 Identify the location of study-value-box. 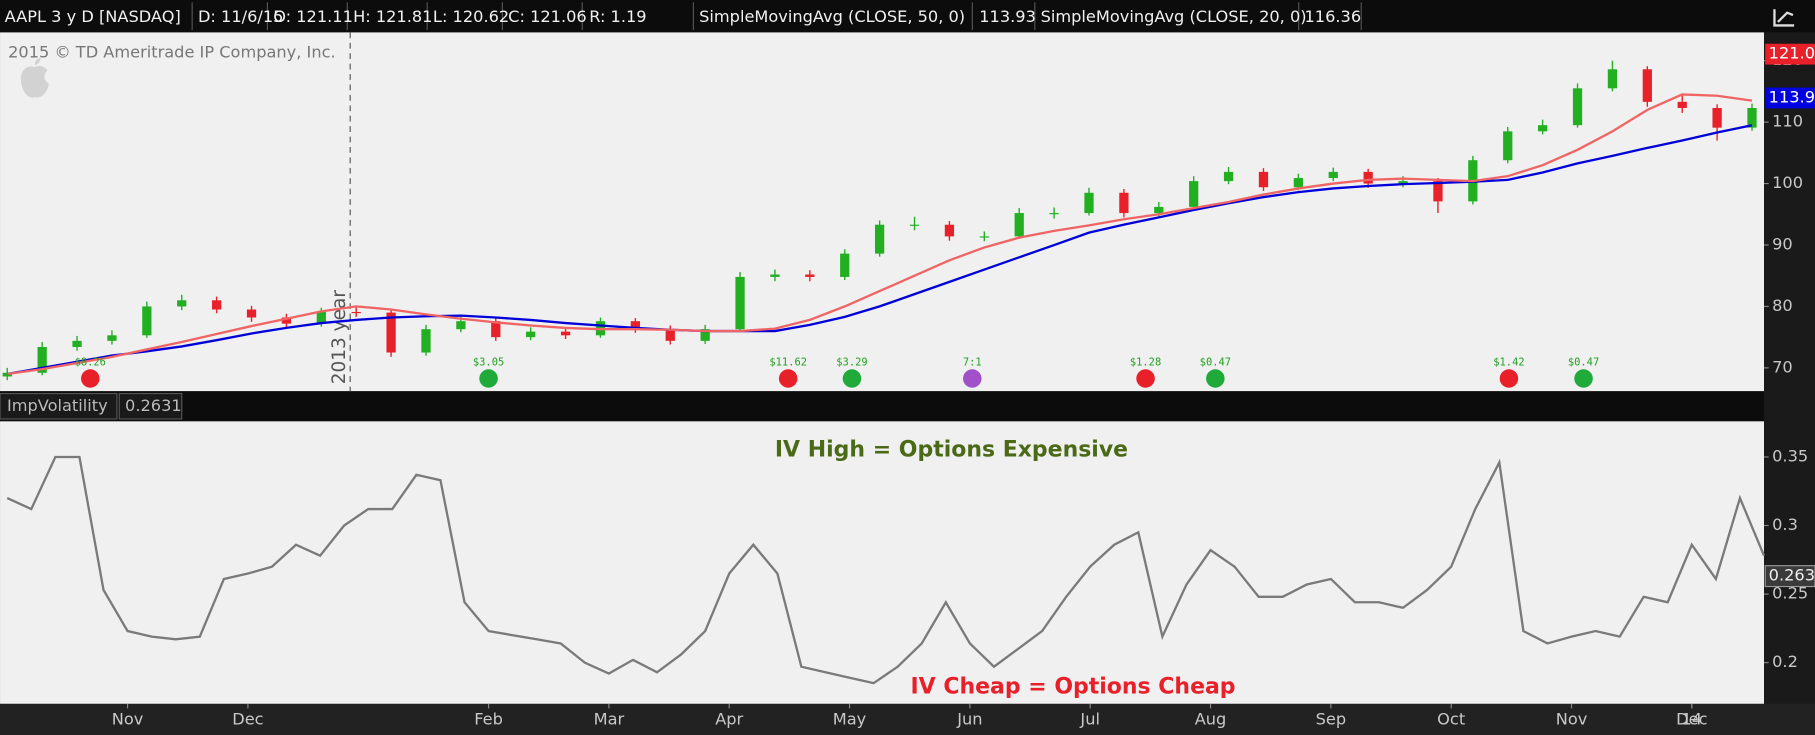
(150, 406).